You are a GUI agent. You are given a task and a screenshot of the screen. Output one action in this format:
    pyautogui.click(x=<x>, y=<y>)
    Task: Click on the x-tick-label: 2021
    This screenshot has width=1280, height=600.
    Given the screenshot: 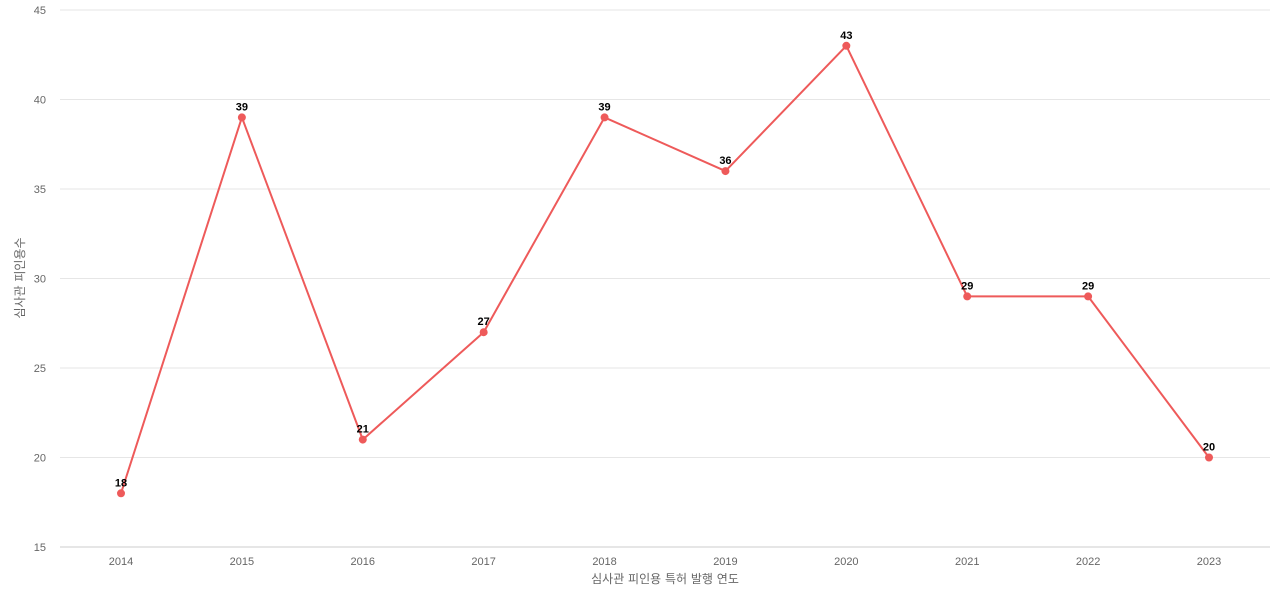 What is the action you would take?
    pyautogui.click(x=967, y=562)
    